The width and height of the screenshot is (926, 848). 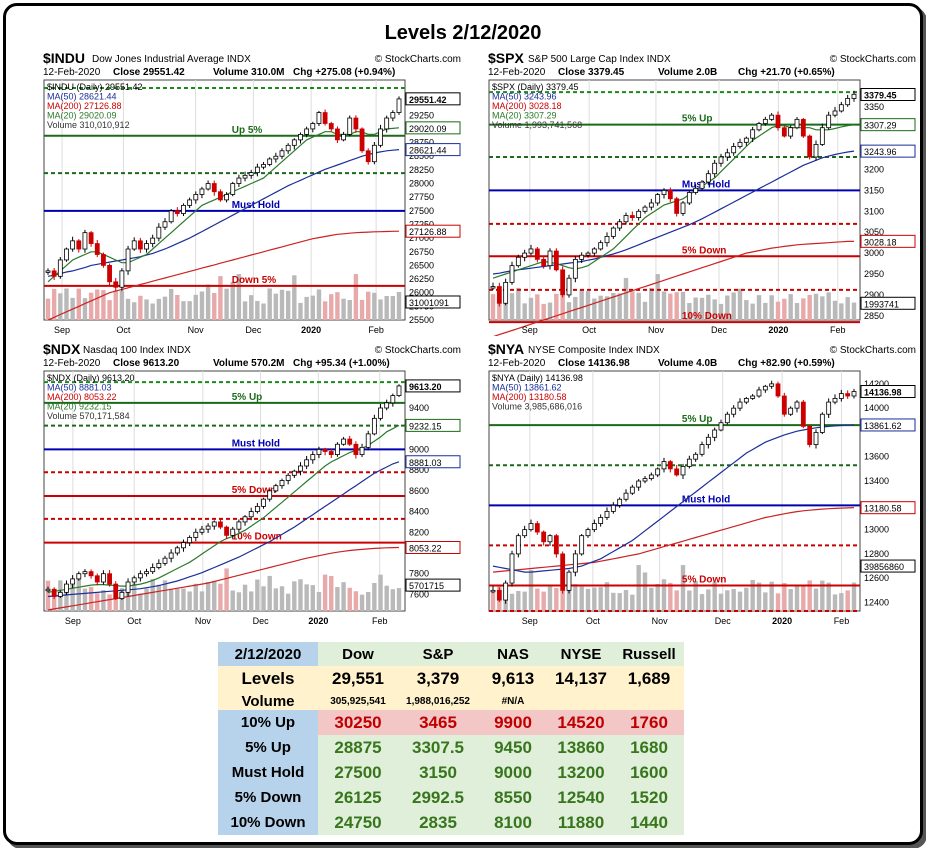 I want to click on cell: 8100, so click(x=513, y=822).